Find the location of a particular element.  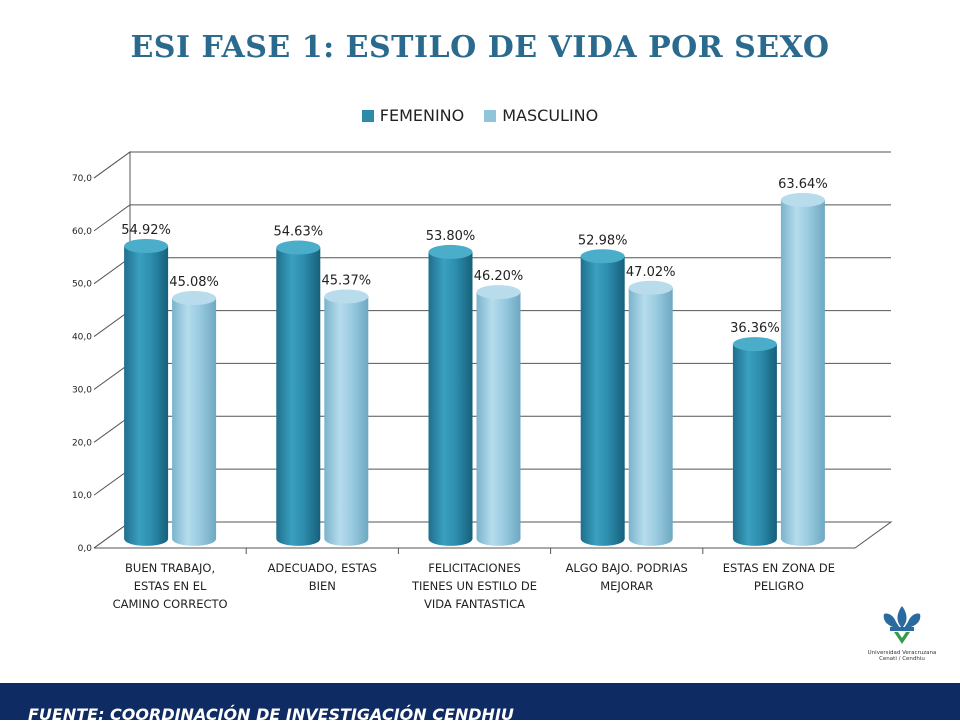

category-label: FELICITACIONES is located at coordinates (474, 568).